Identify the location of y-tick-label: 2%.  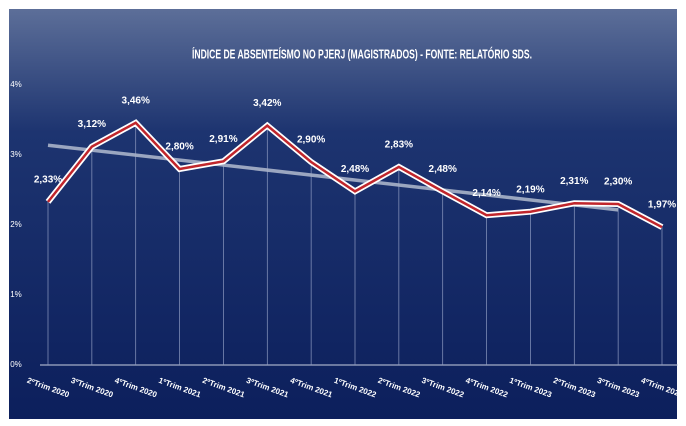
(16, 224).